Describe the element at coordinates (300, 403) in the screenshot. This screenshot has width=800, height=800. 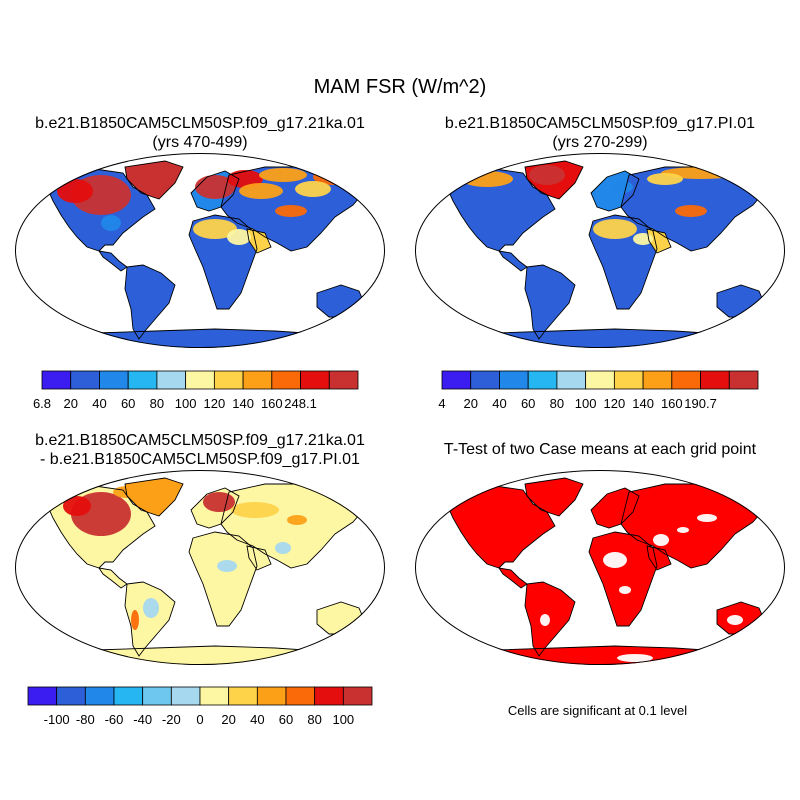
I see `colorbar-label: 248.1` at that location.